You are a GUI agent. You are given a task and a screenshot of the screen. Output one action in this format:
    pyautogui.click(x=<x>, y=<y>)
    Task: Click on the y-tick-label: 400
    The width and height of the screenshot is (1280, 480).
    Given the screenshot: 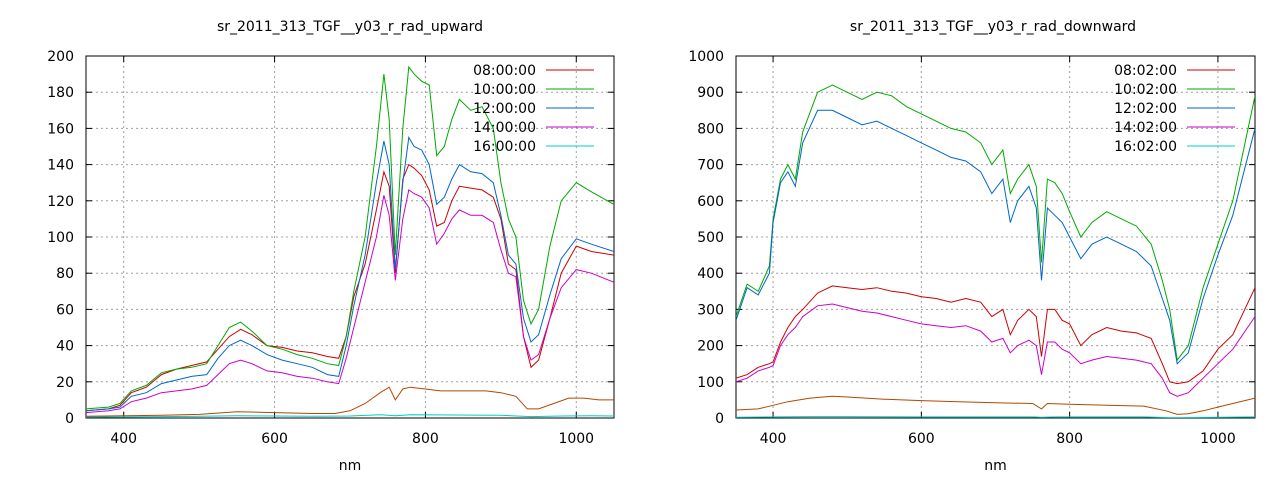 What is the action you would take?
    pyautogui.click(x=710, y=274)
    